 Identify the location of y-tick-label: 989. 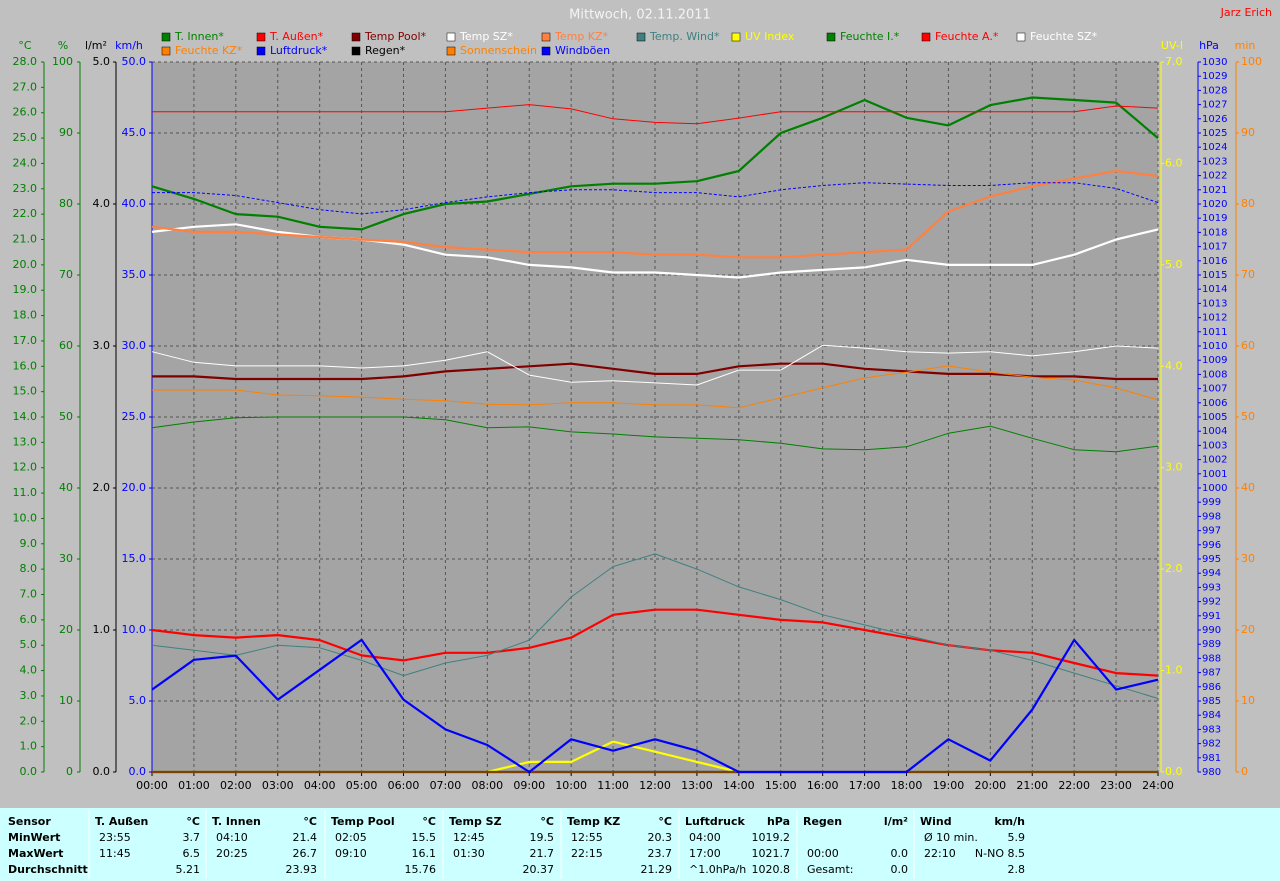
(1211, 644).